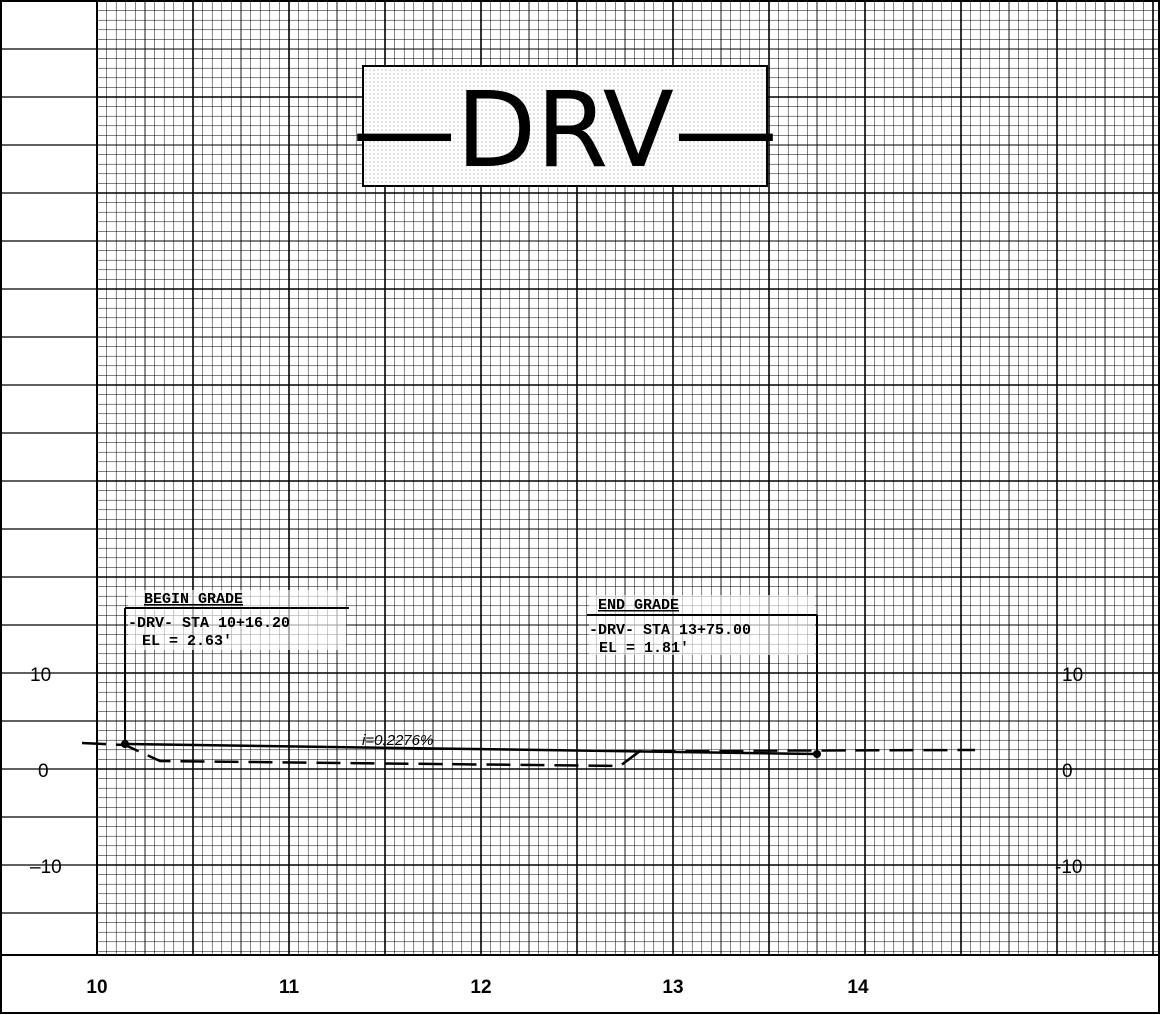 The image size is (1160, 1015). Describe the element at coordinates (187, 641) in the screenshot. I see `begin-elevation: EL = 2.63'` at that location.